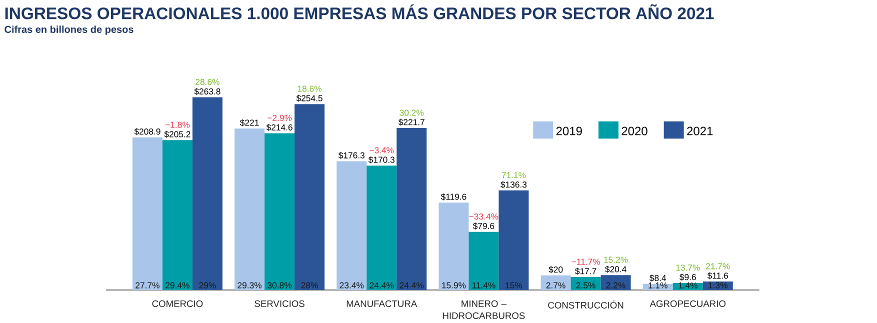 Image resolution: width=877 pixels, height=323 pixels. Describe the element at coordinates (688, 276) in the screenshot. I see `data-label: $9.6` at that location.